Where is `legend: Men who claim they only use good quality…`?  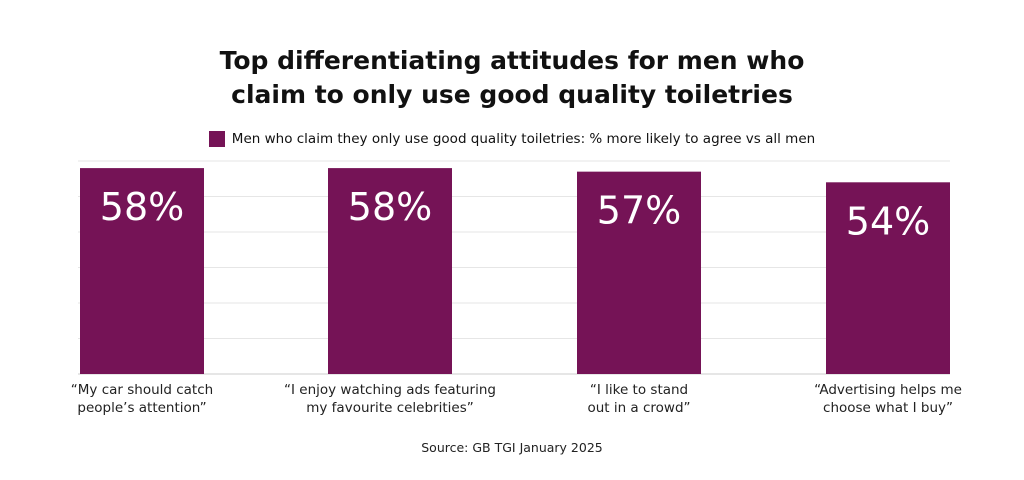 legend: Men who claim they only use good quality… is located at coordinates (512, 139).